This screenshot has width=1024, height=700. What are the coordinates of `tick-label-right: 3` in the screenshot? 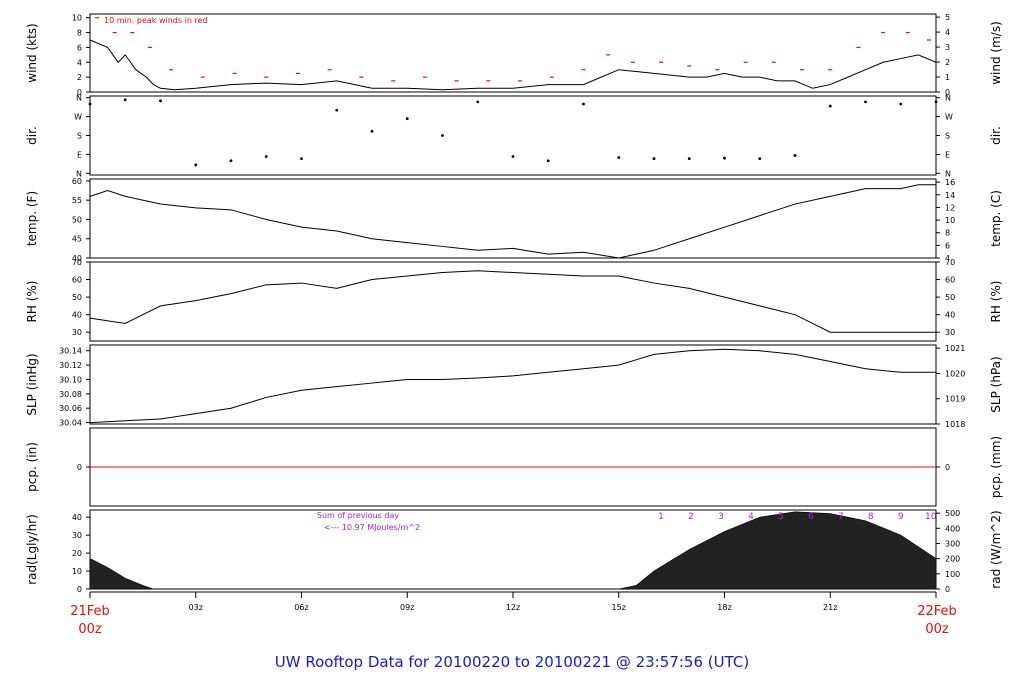 It's located at (947, 47).